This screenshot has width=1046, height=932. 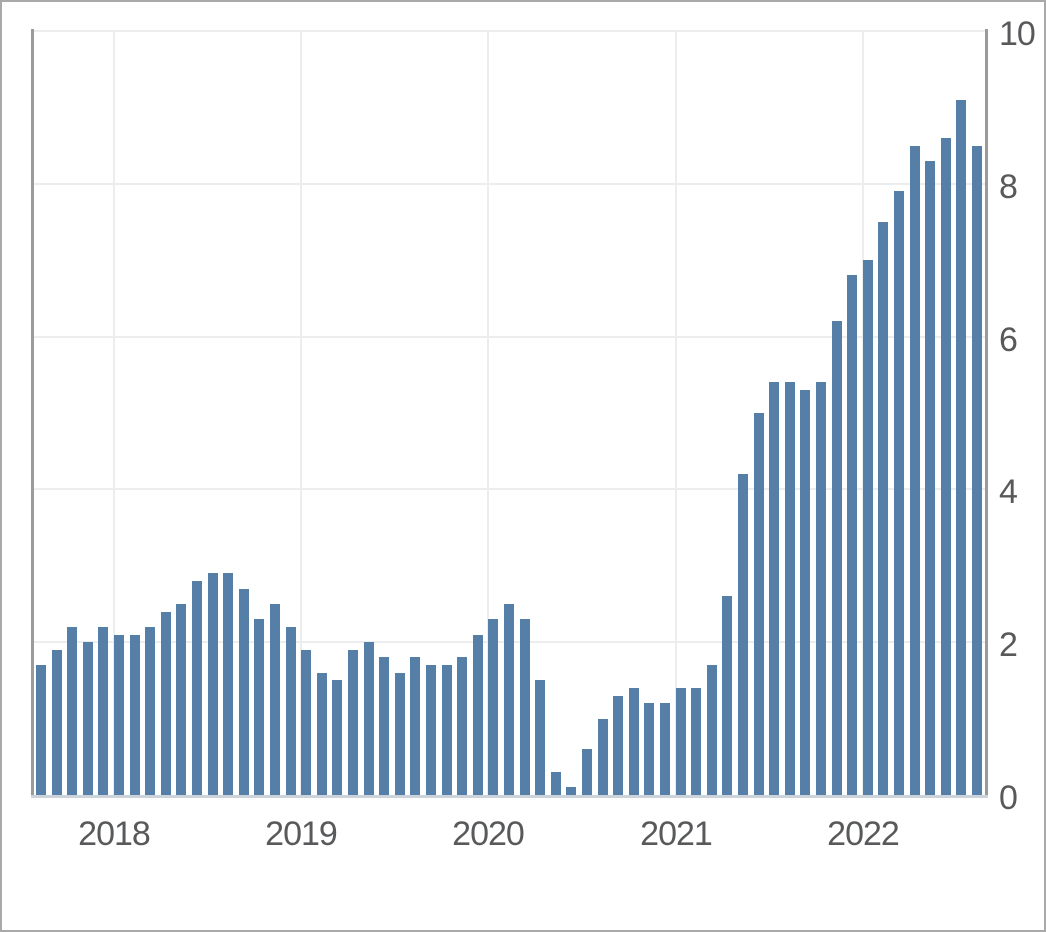 What do you see at coordinates (509, 796) in the screenshot?
I see `zero-baseline` at bounding box center [509, 796].